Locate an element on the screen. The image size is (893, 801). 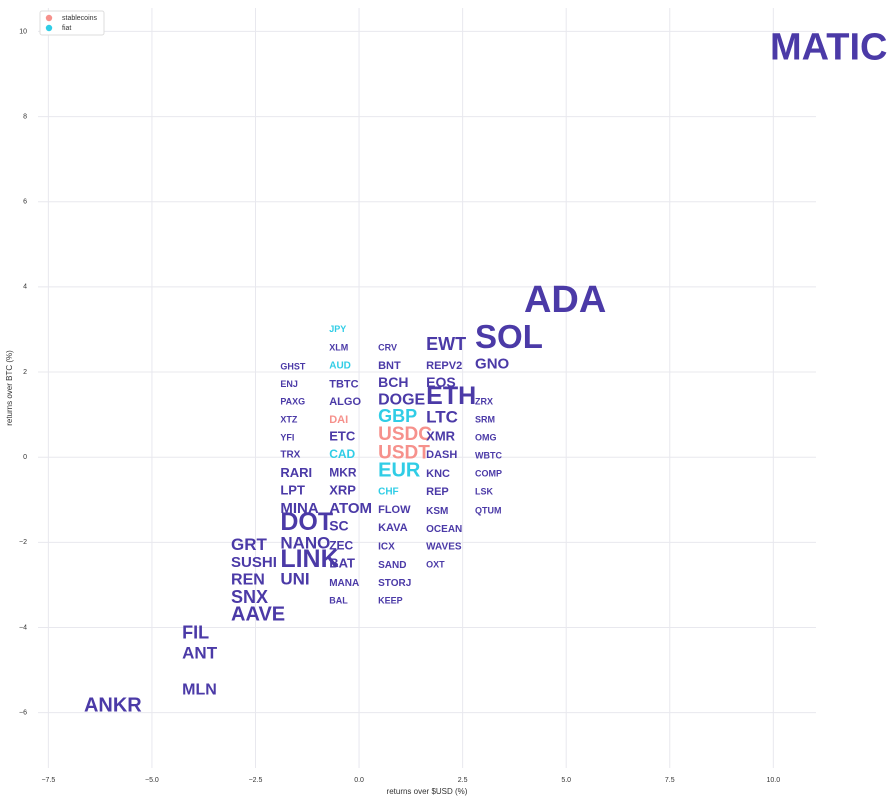
point-label: LTC is located at coordinates (442, 417).